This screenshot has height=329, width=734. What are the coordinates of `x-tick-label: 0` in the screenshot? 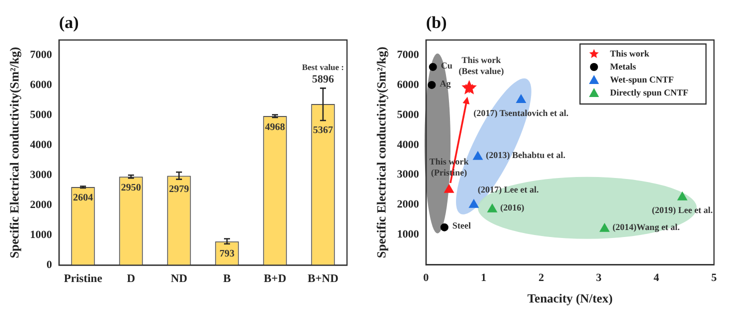 It's located at (426, 278).